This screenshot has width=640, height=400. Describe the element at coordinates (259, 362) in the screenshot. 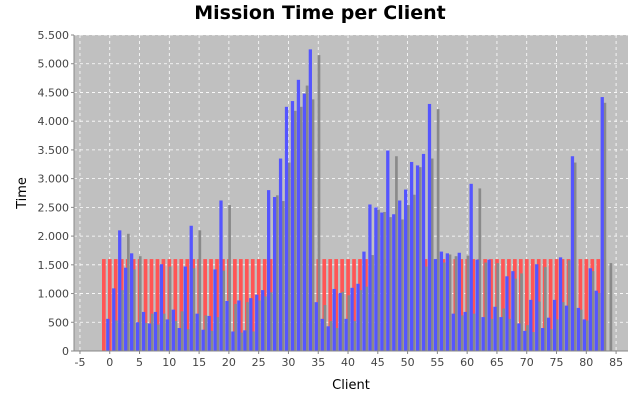

I see `x-tick-label: 25` at that location.